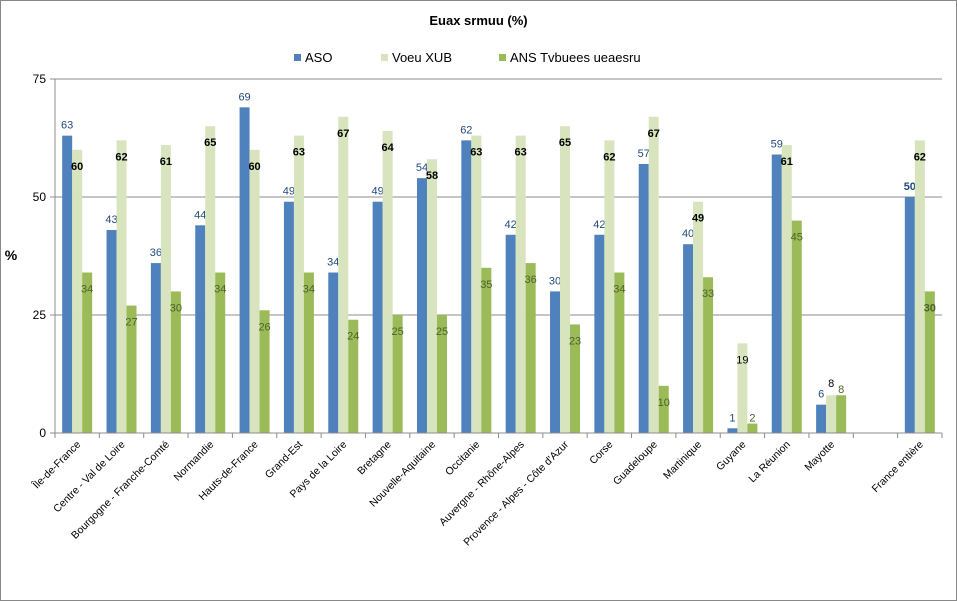  What do you see at coordinates (244, 97) in the screenshot?
I see `data-label: 69` at bounding box center [244, 97].